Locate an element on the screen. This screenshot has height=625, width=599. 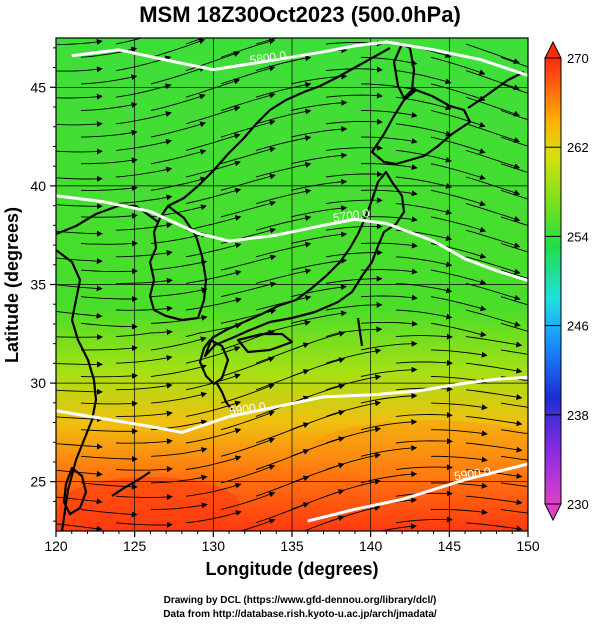
x-tick-label: 130 is located at coordinates (214, 546).